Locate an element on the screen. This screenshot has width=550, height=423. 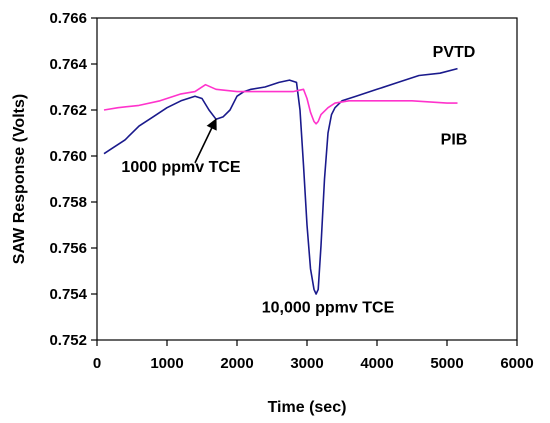
x-tick-label: 2000 is located at coordinates (236, 363).